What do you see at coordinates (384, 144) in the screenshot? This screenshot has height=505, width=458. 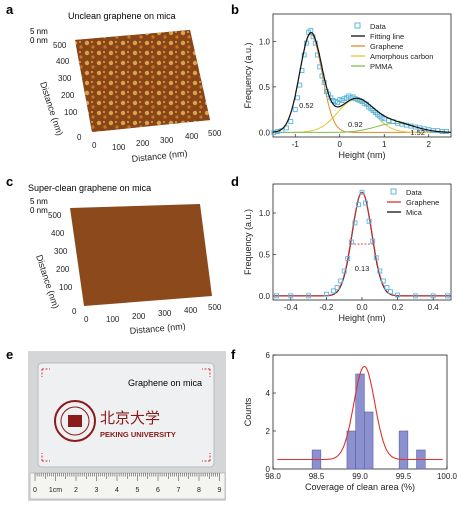 I see `x-tick-label: 1` at bounding box center [384, 144].